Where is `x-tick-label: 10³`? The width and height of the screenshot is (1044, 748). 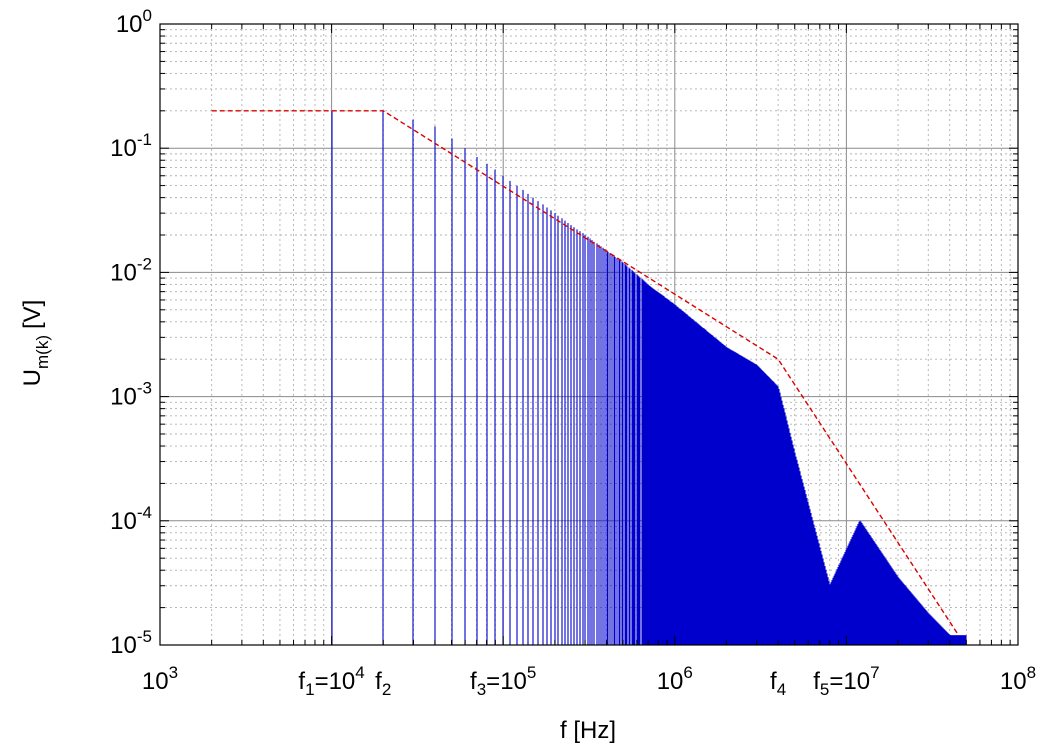 x-tick-label: 10³ is located at coordinates (160, 679).